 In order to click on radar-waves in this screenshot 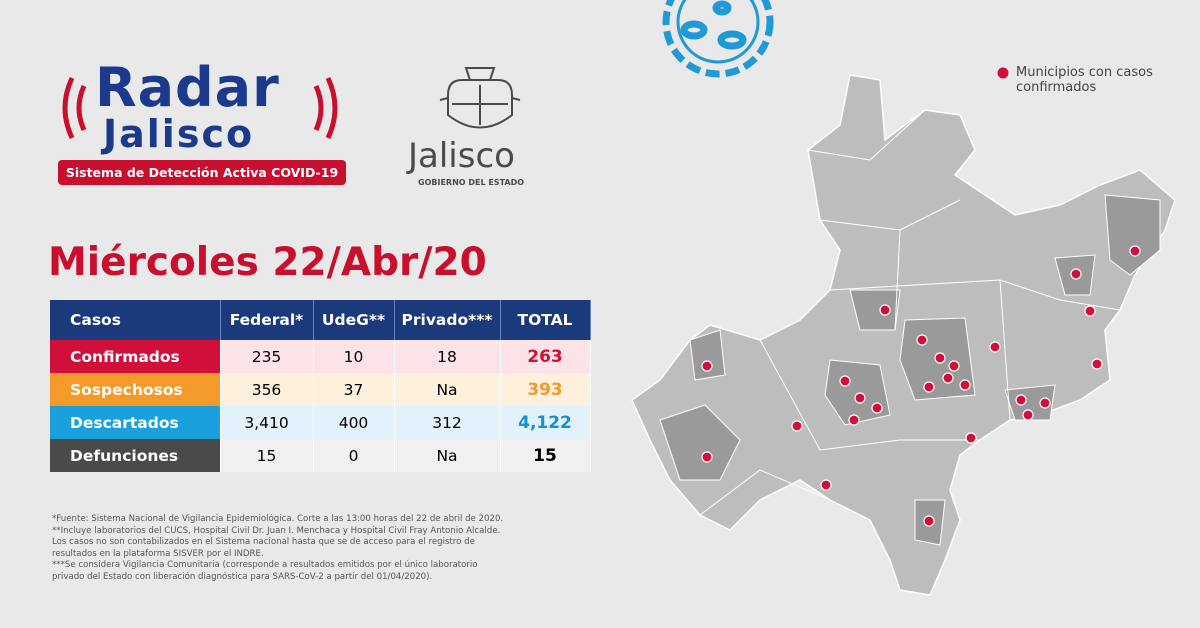, I will do `click(200, 108)`.